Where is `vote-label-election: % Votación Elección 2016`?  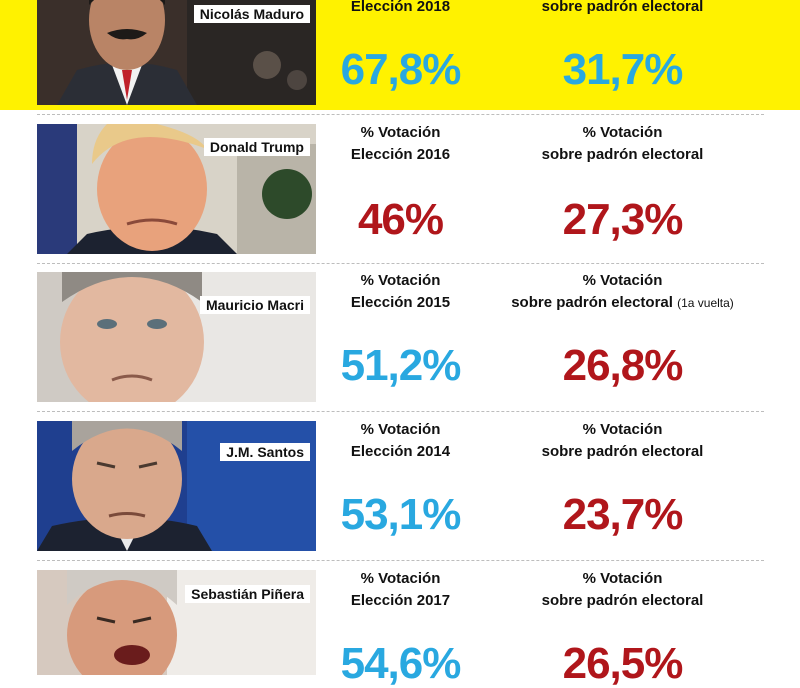
vote-label-election: % Votación Elección 2016 is located at coordinates (400, 144).